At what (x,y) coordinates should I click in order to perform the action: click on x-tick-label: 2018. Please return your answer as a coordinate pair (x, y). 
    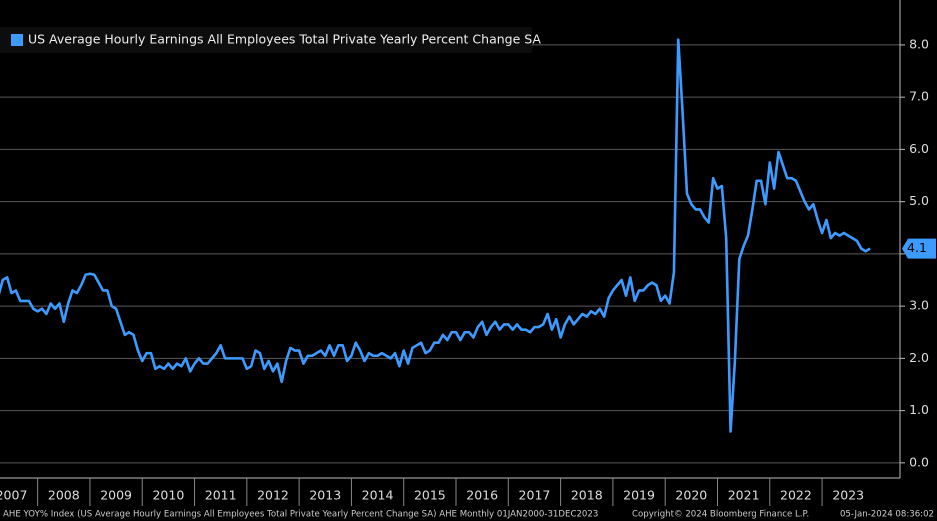
    Looking at the image, I should click on (587, 495).